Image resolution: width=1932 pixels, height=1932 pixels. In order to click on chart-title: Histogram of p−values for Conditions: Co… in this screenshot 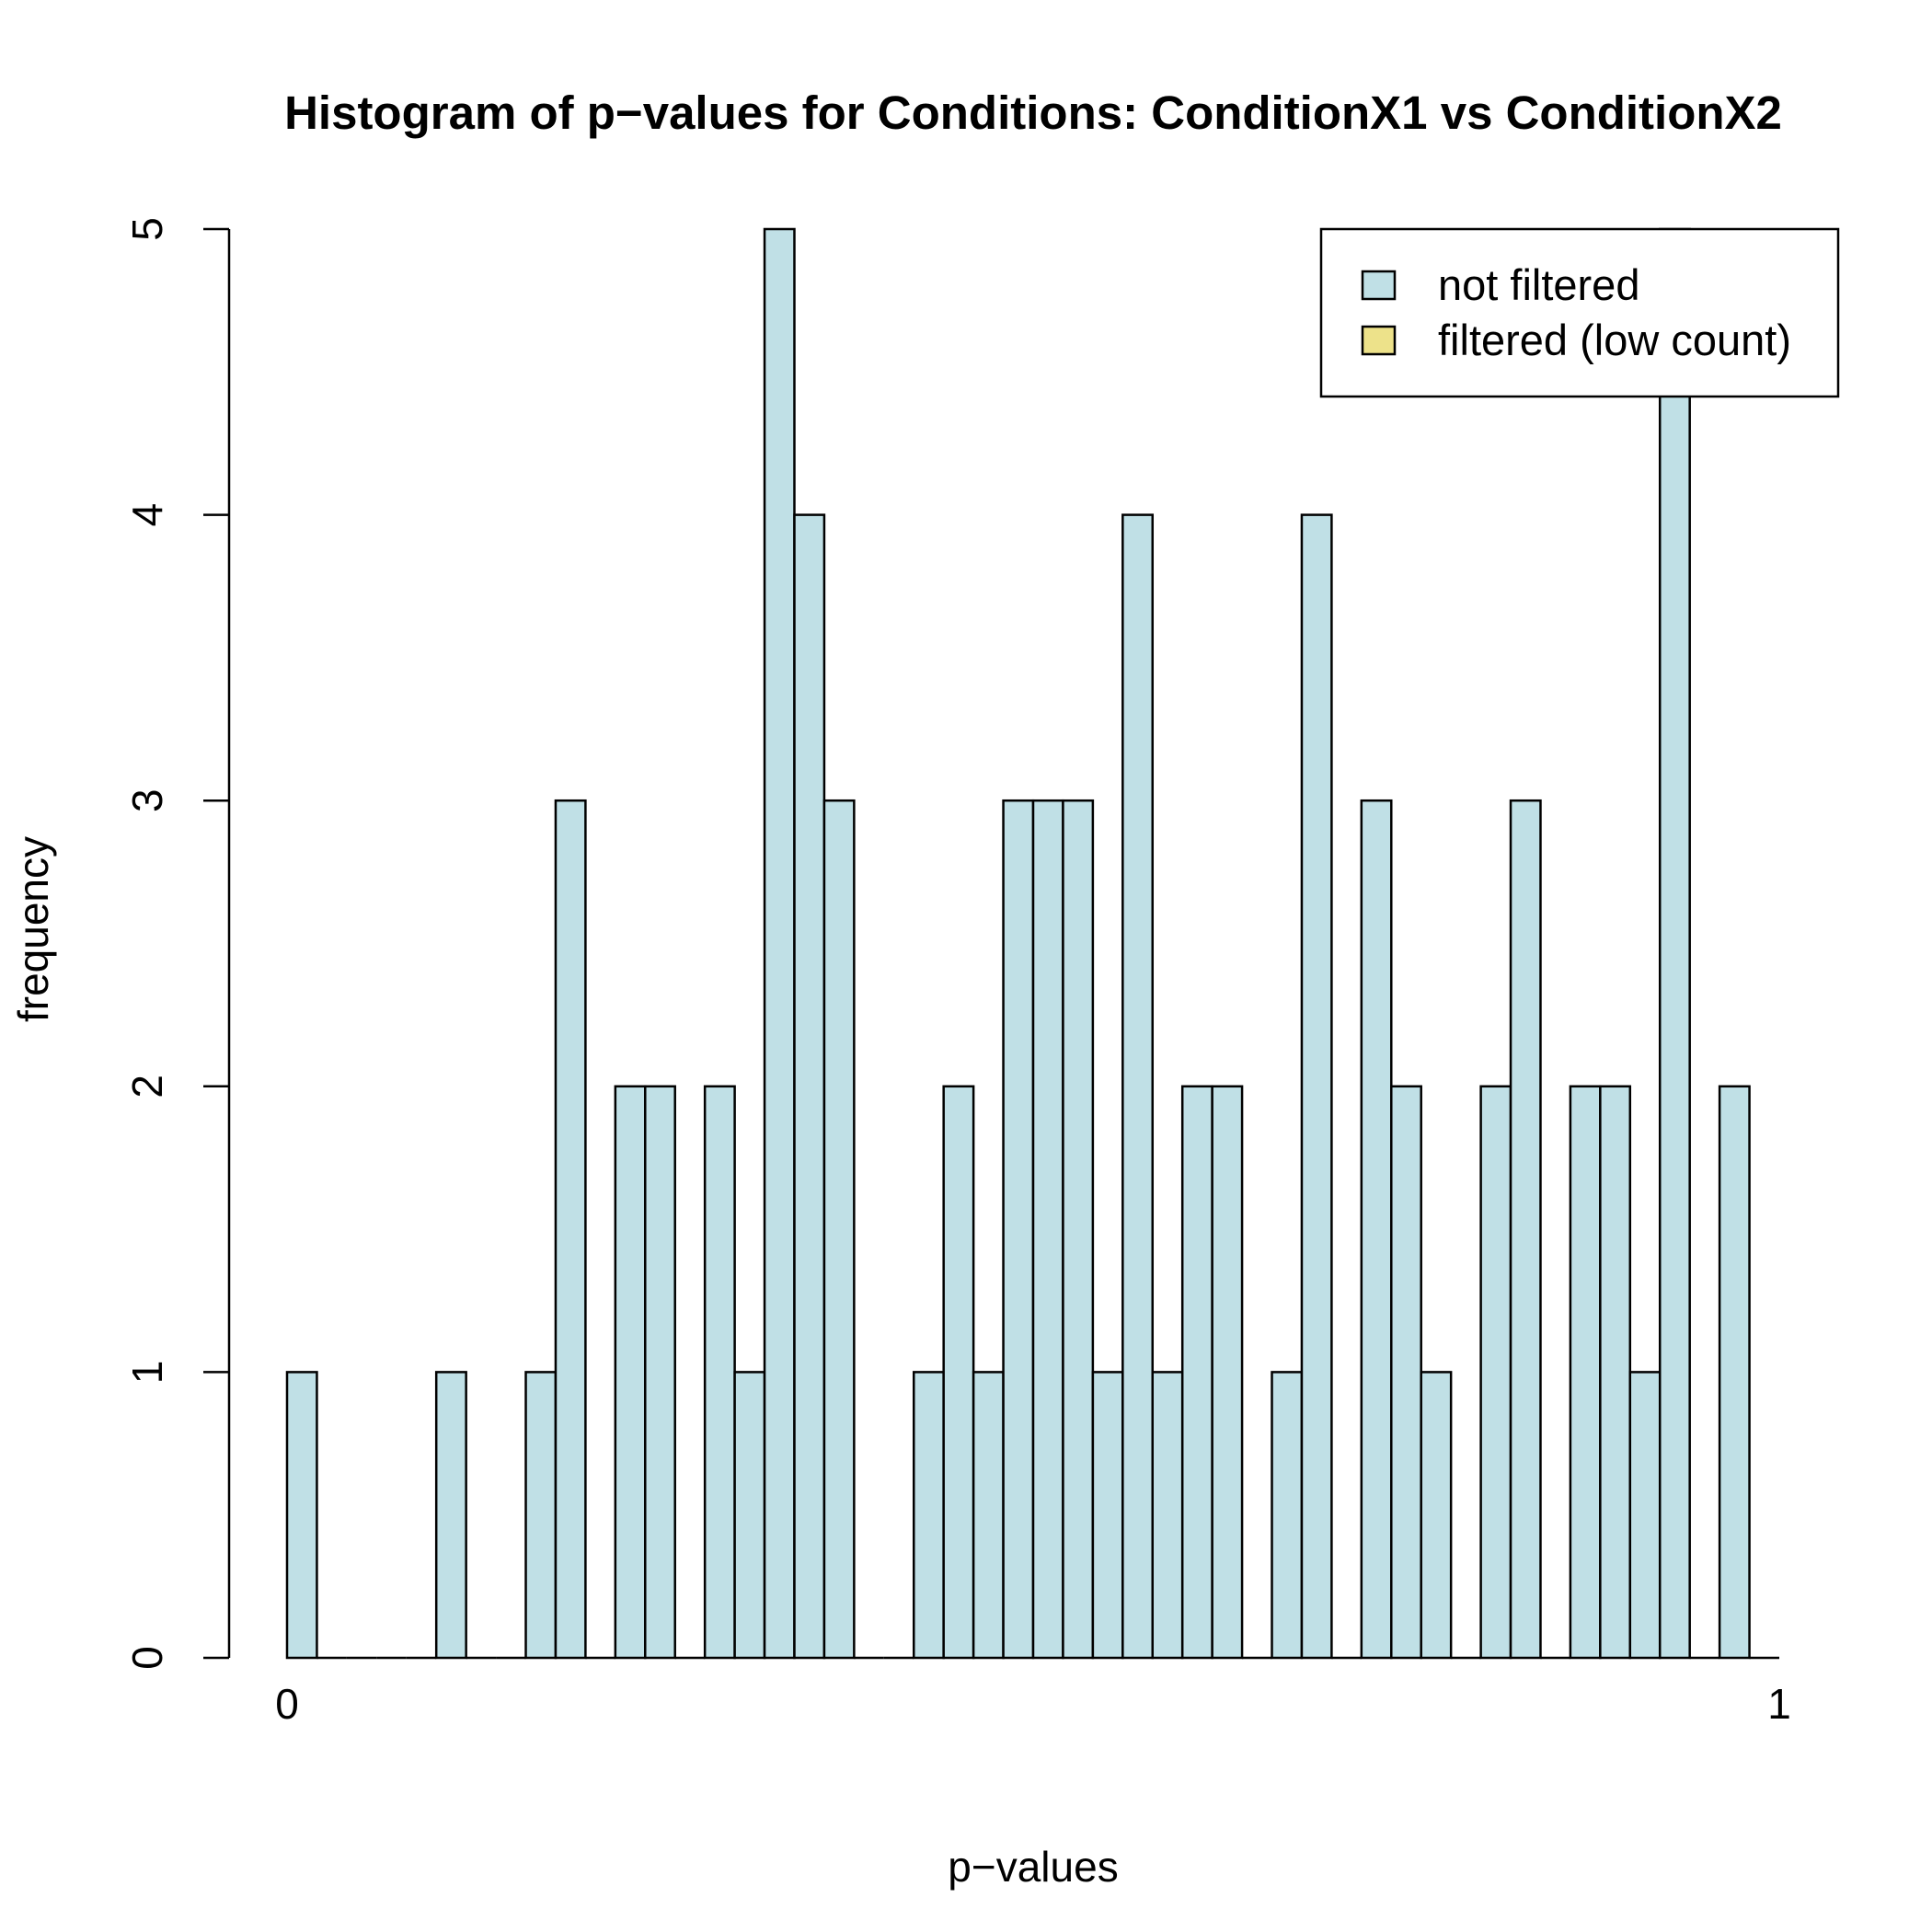, I will do `click(1033, 112)`.